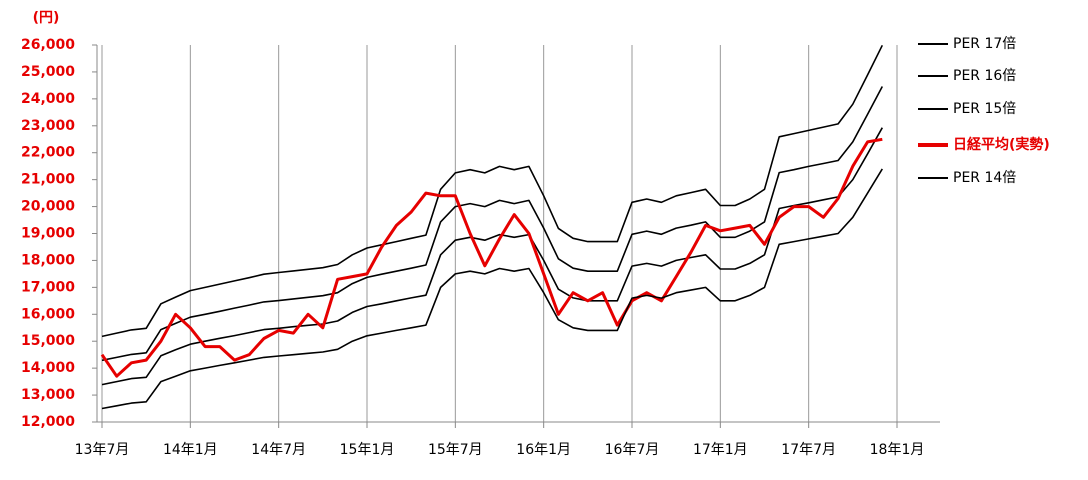 The image size is (1088, 480). I want to click on y-tick-label: 19,000, so click(48, 234).